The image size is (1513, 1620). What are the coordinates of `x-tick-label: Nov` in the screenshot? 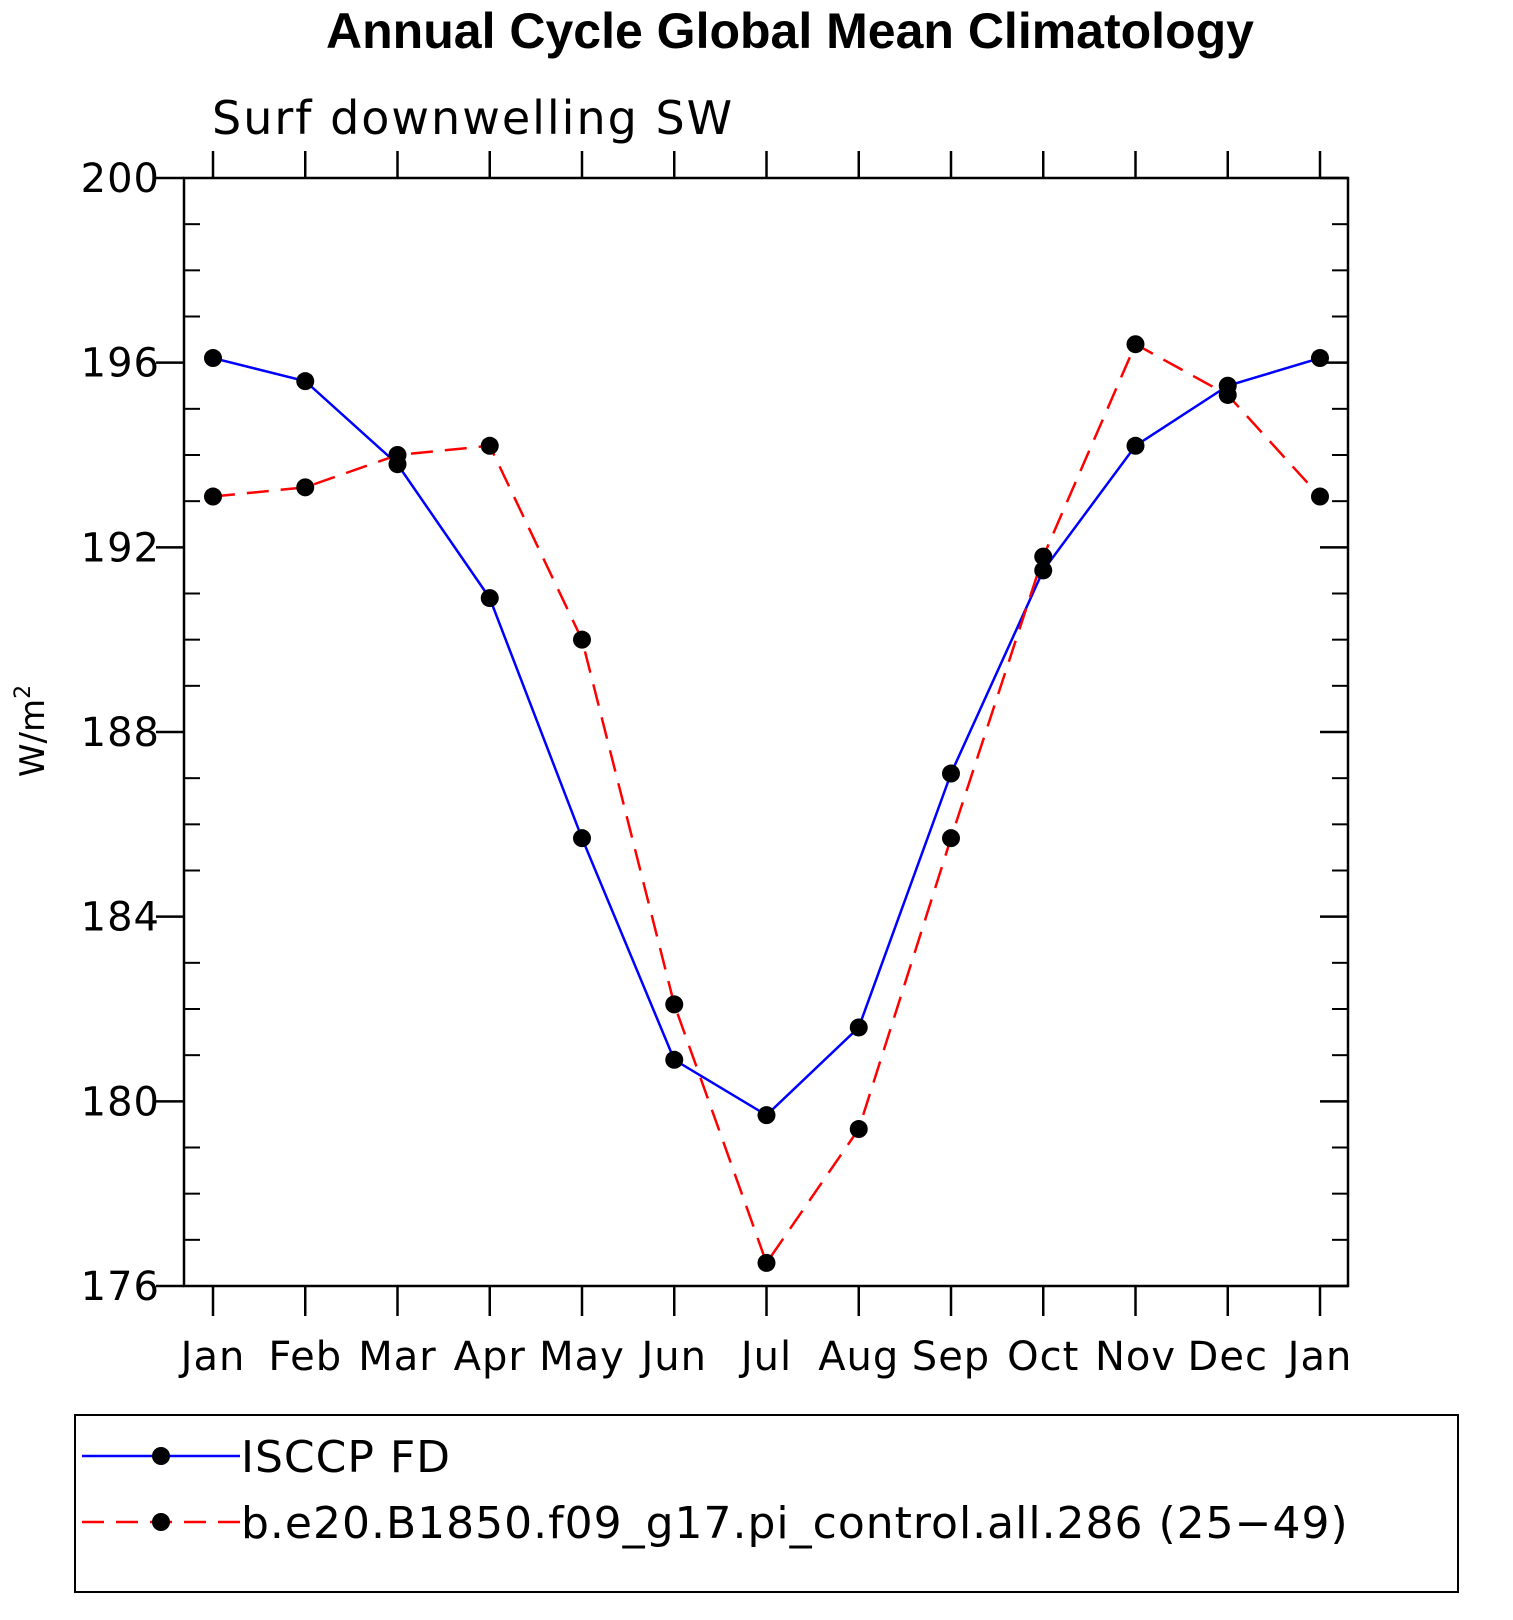 It's located at (1135, 1357).